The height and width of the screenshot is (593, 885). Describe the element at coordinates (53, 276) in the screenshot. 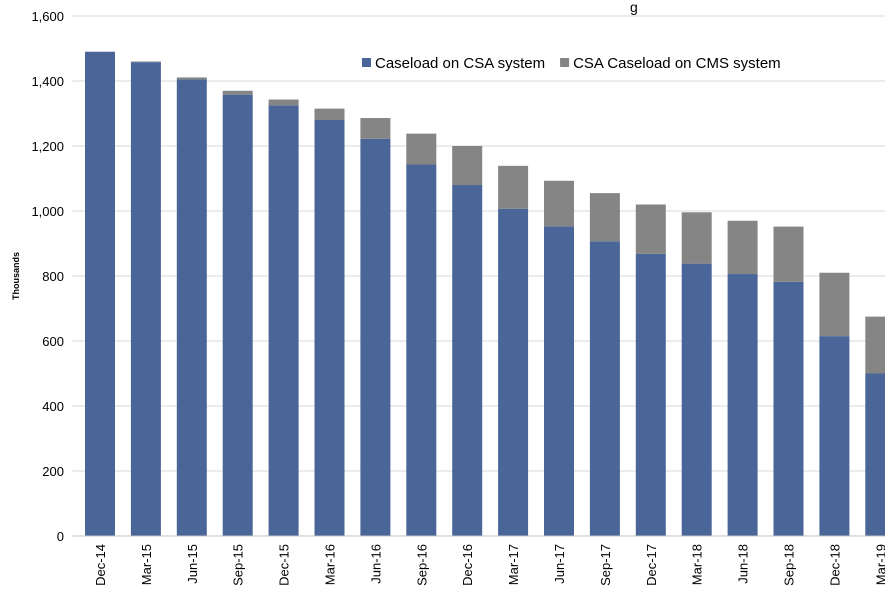

I see `y-tick-label: 800` at that location.